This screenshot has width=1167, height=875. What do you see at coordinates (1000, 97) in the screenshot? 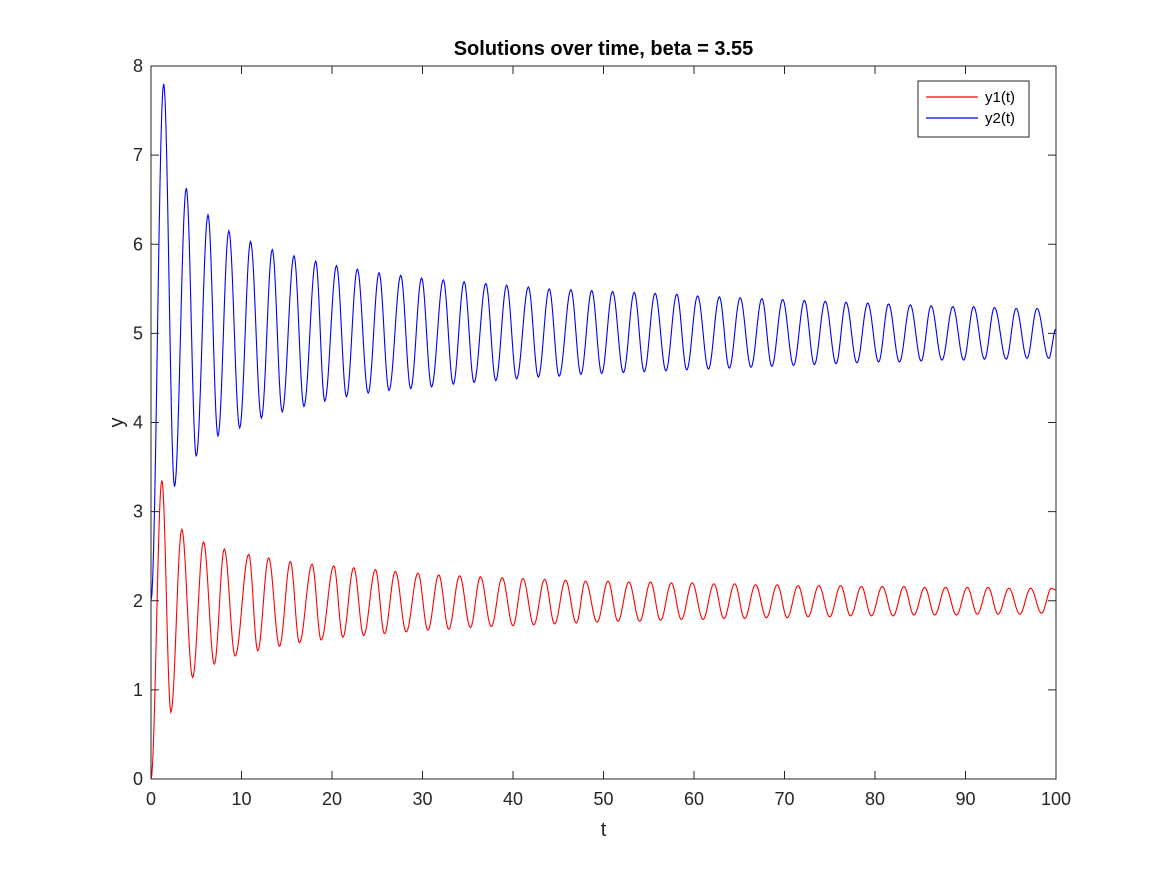
I see `legend-entry: y1(t)` at bounding box center [1000, 97].